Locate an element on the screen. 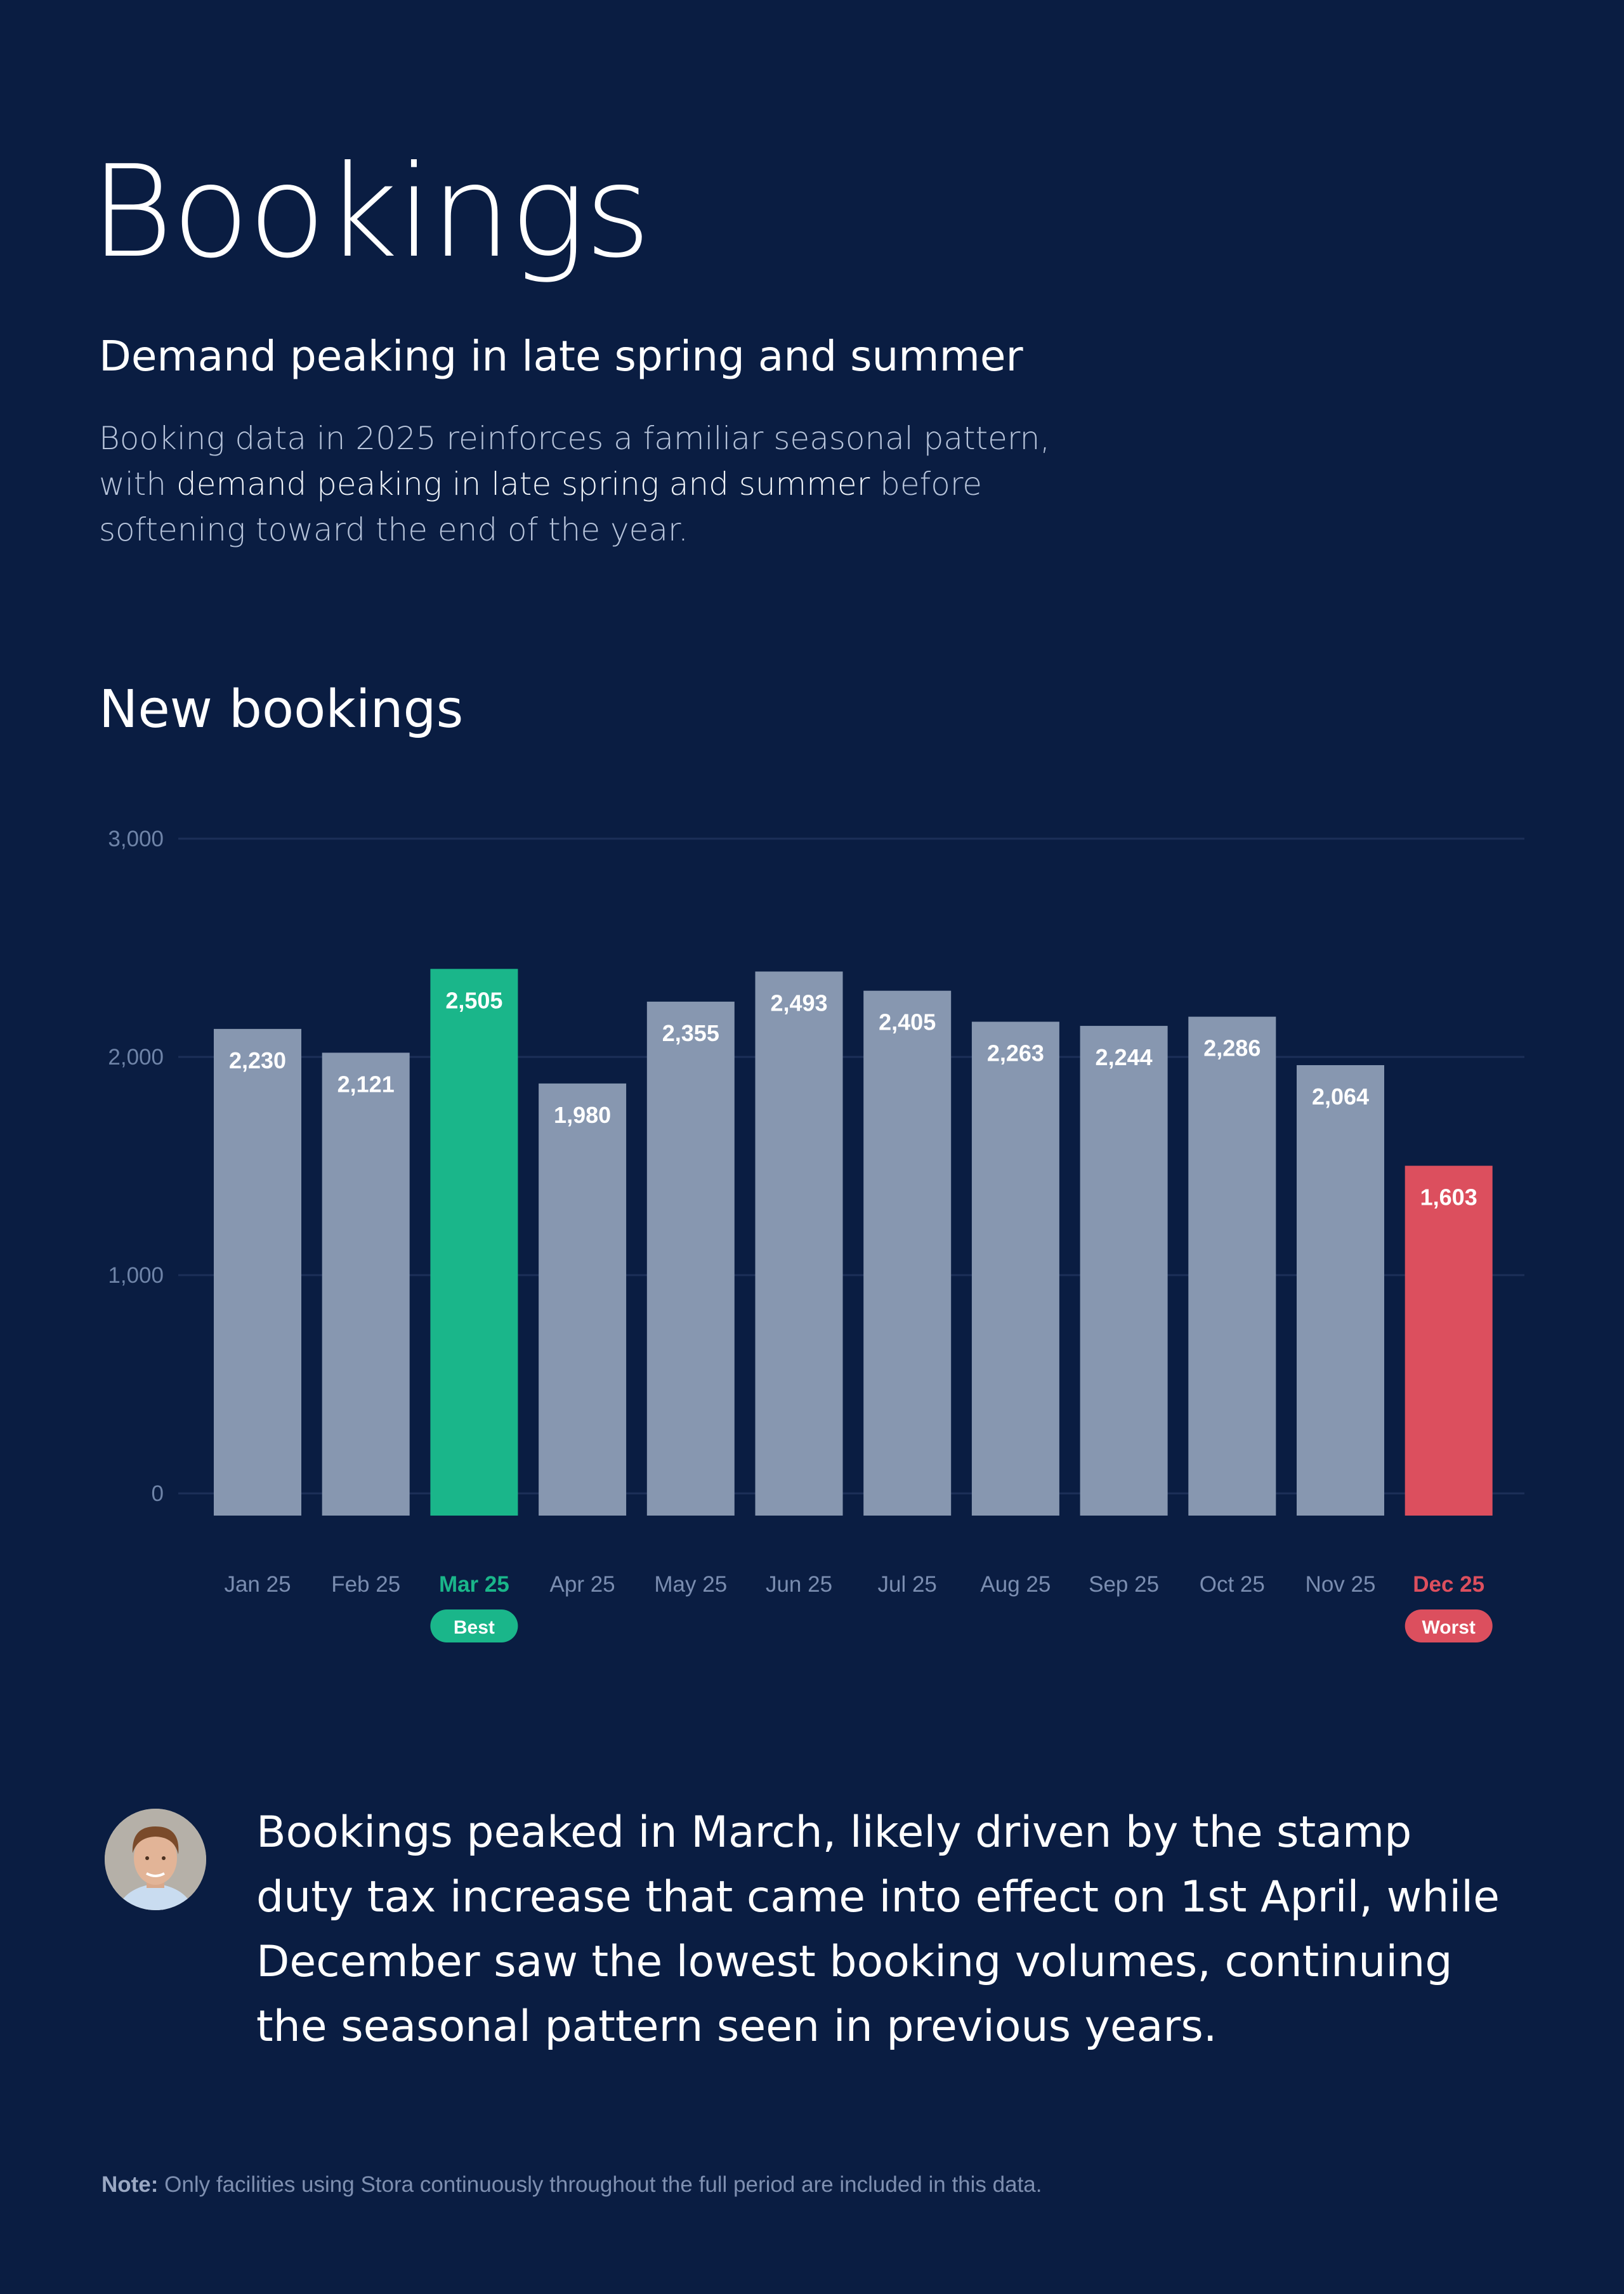  bar-value-label: 2,064 is located at coordinates (1341, 1097).